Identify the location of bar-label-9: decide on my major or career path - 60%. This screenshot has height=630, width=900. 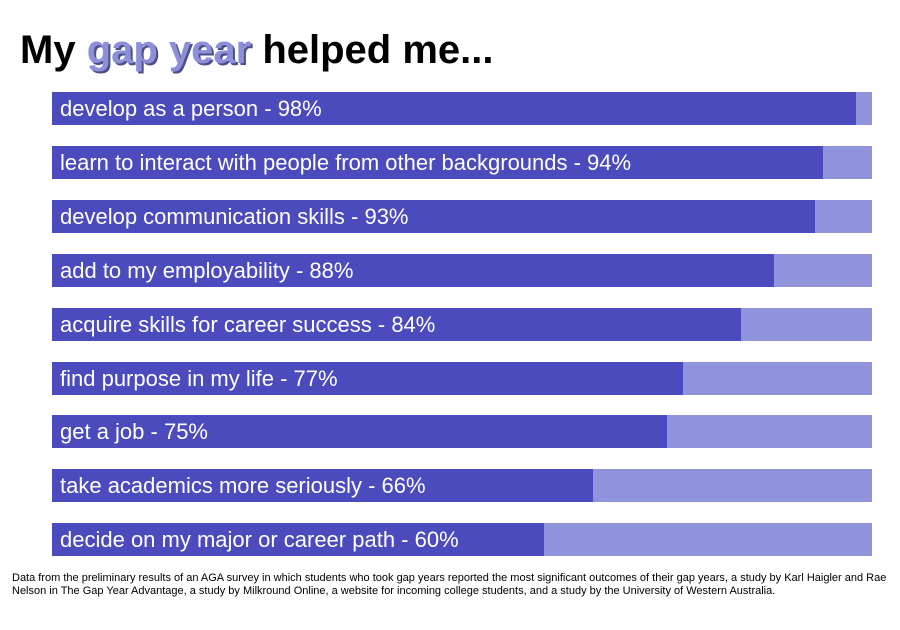
(259, 539).